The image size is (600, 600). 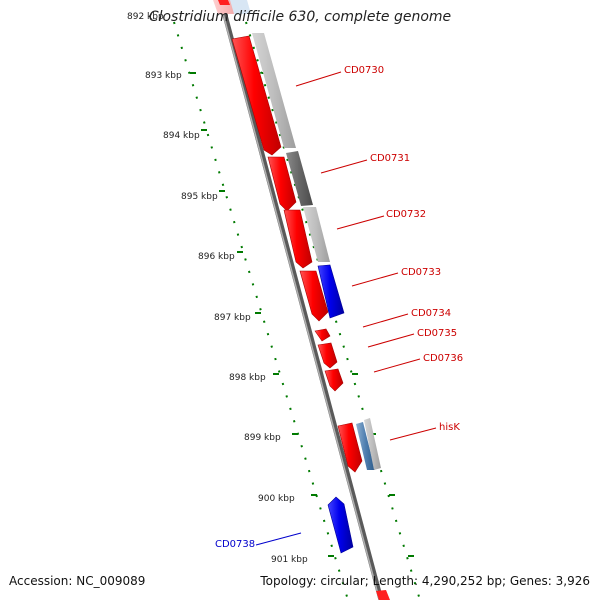 What do you see at coordinates (224, 7) in the screenshot?
I see `gene-pink-partial` at bounding box center [224, 7].